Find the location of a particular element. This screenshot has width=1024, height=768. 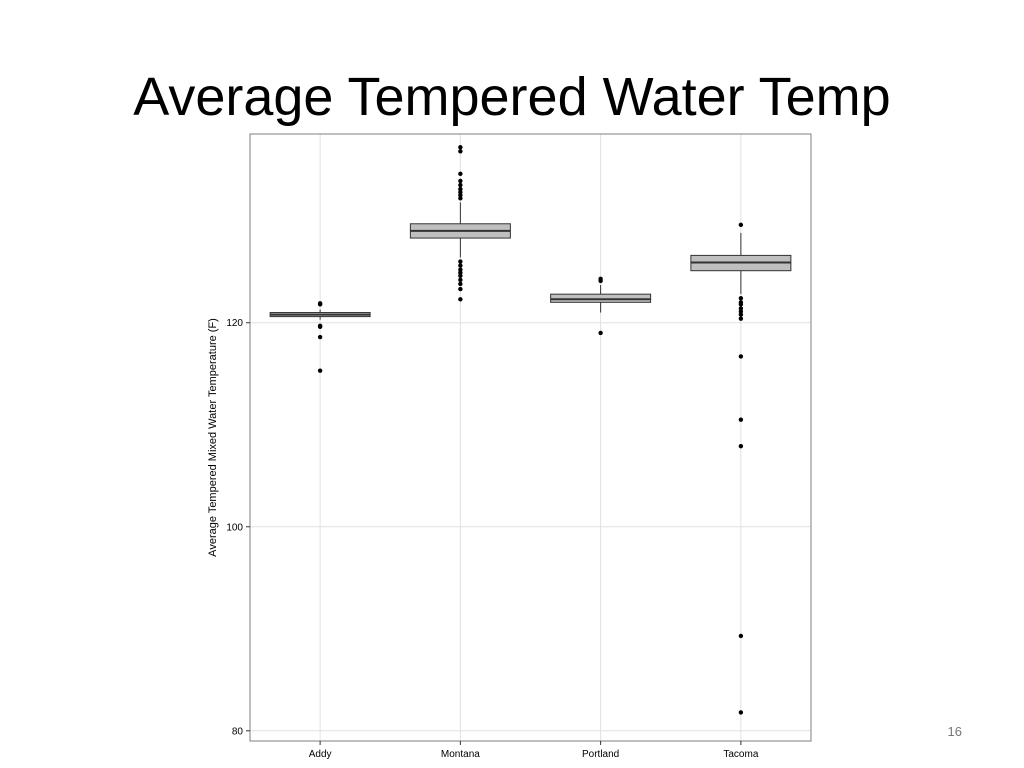

x-tick-label-tacoma: Tacoma is located at coordinates (740, 754).